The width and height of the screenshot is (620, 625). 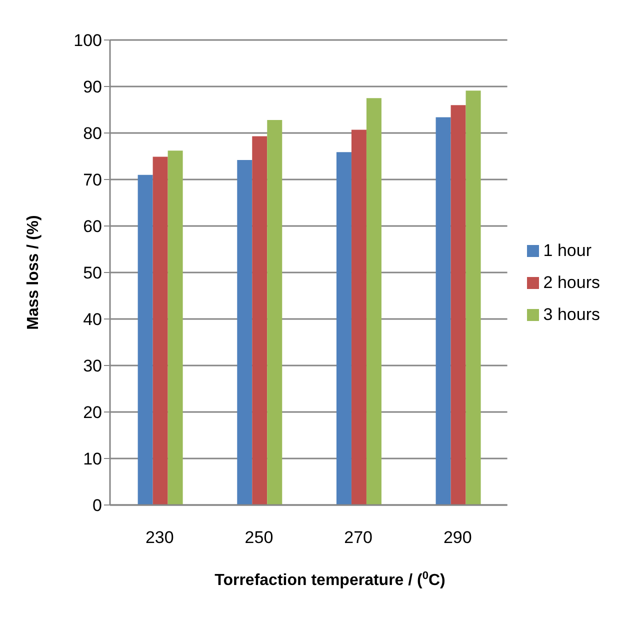 I want to click on x-tick-label: 270, so click(x=358, y=538).